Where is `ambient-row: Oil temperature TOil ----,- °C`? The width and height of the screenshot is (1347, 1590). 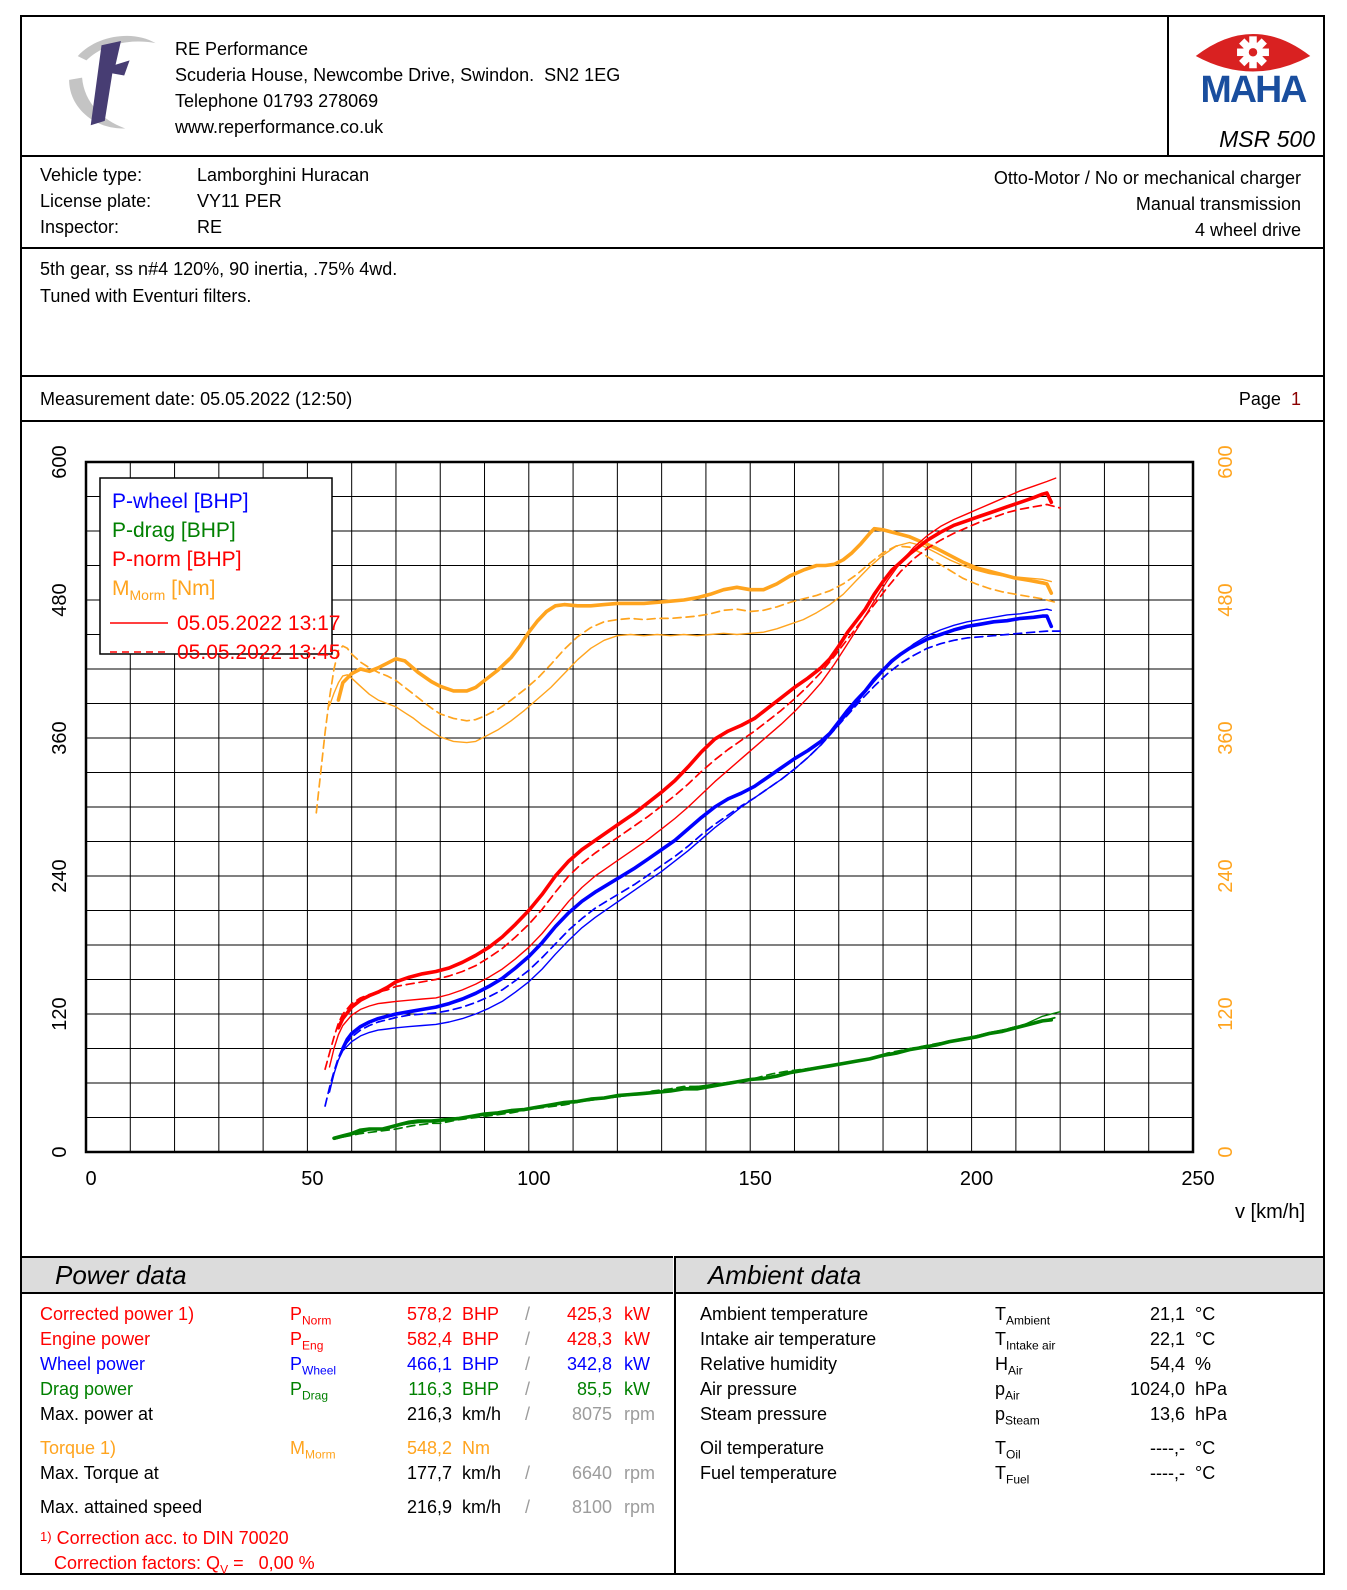 ambient-row: Oil temperature TOil ----,- °C is located at coordinates (999, 1450).